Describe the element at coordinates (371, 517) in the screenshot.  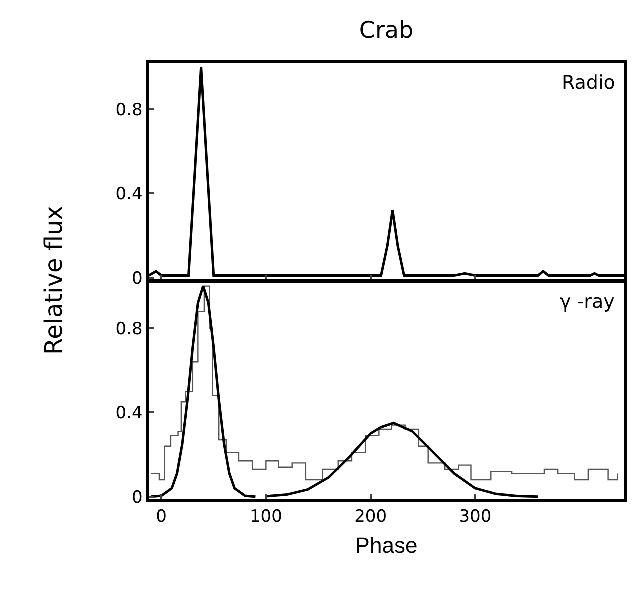
I see `x-tick-label: 200` at that location.